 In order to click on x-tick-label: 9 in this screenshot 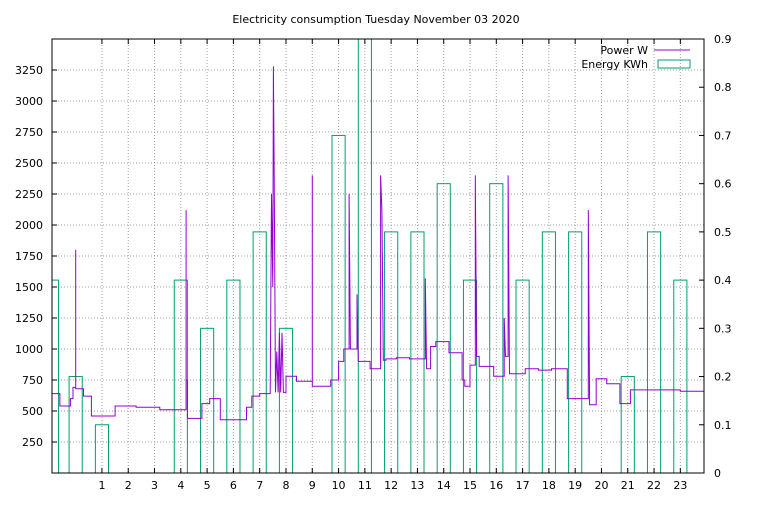, I will do `click(312, 485)`.